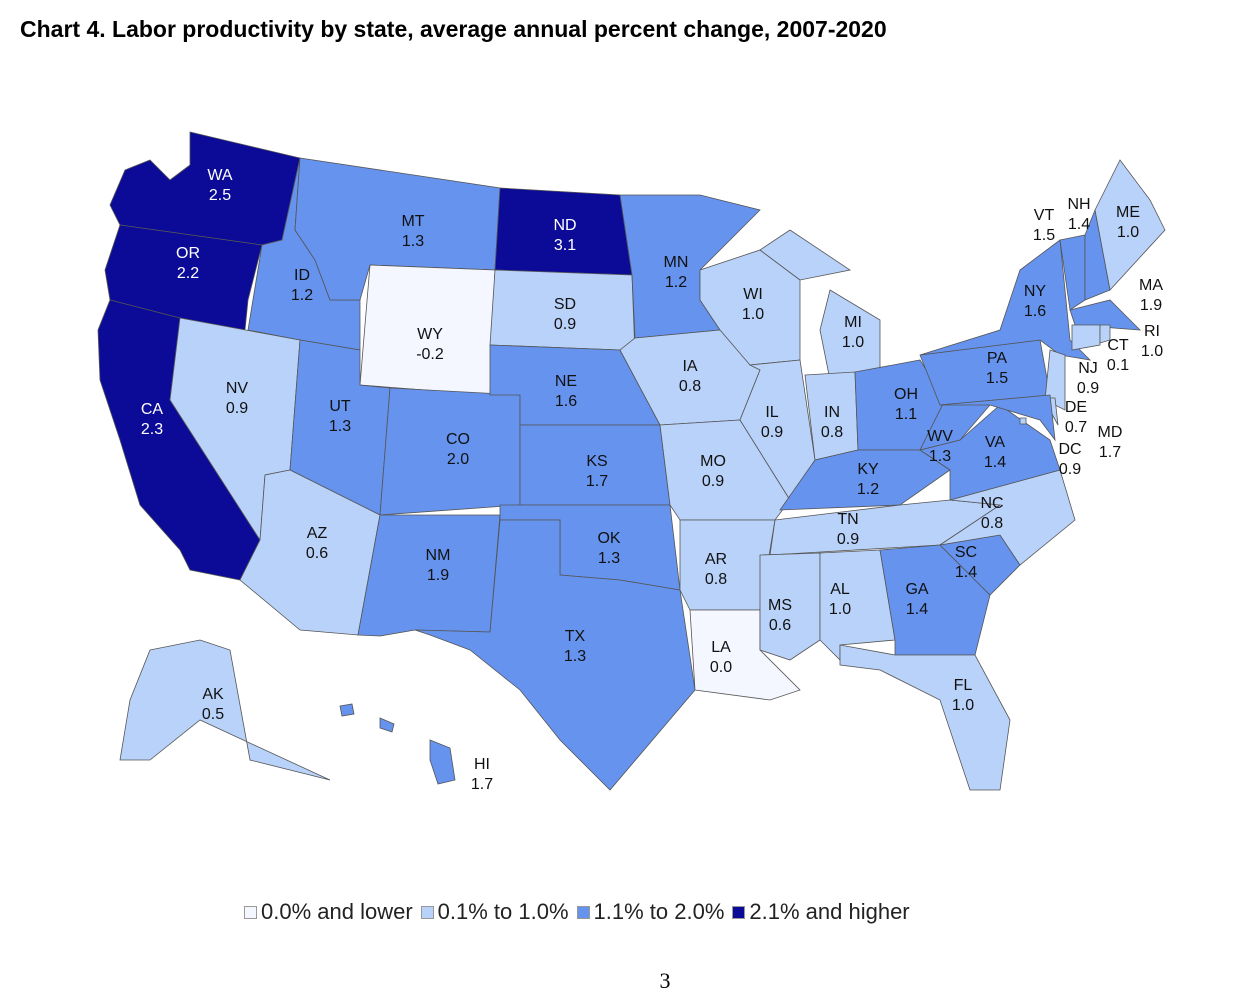  Describe the element at coordinates (152, 429) in the screenshot. I see `state-value-label: 2.3` at that location.